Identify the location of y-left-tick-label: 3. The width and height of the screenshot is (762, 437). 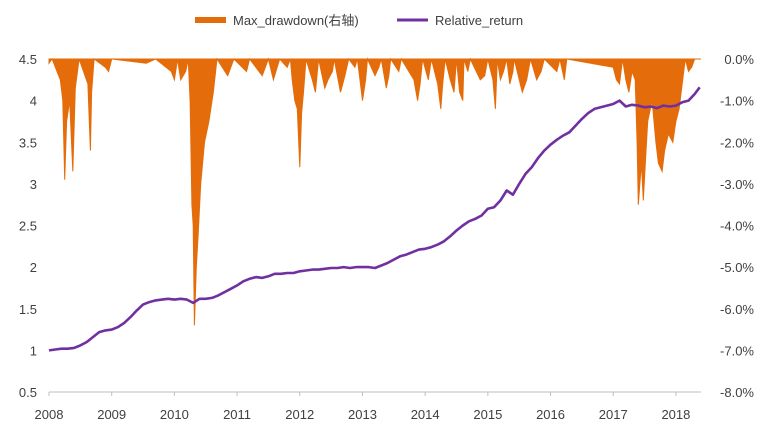
(33, 184).